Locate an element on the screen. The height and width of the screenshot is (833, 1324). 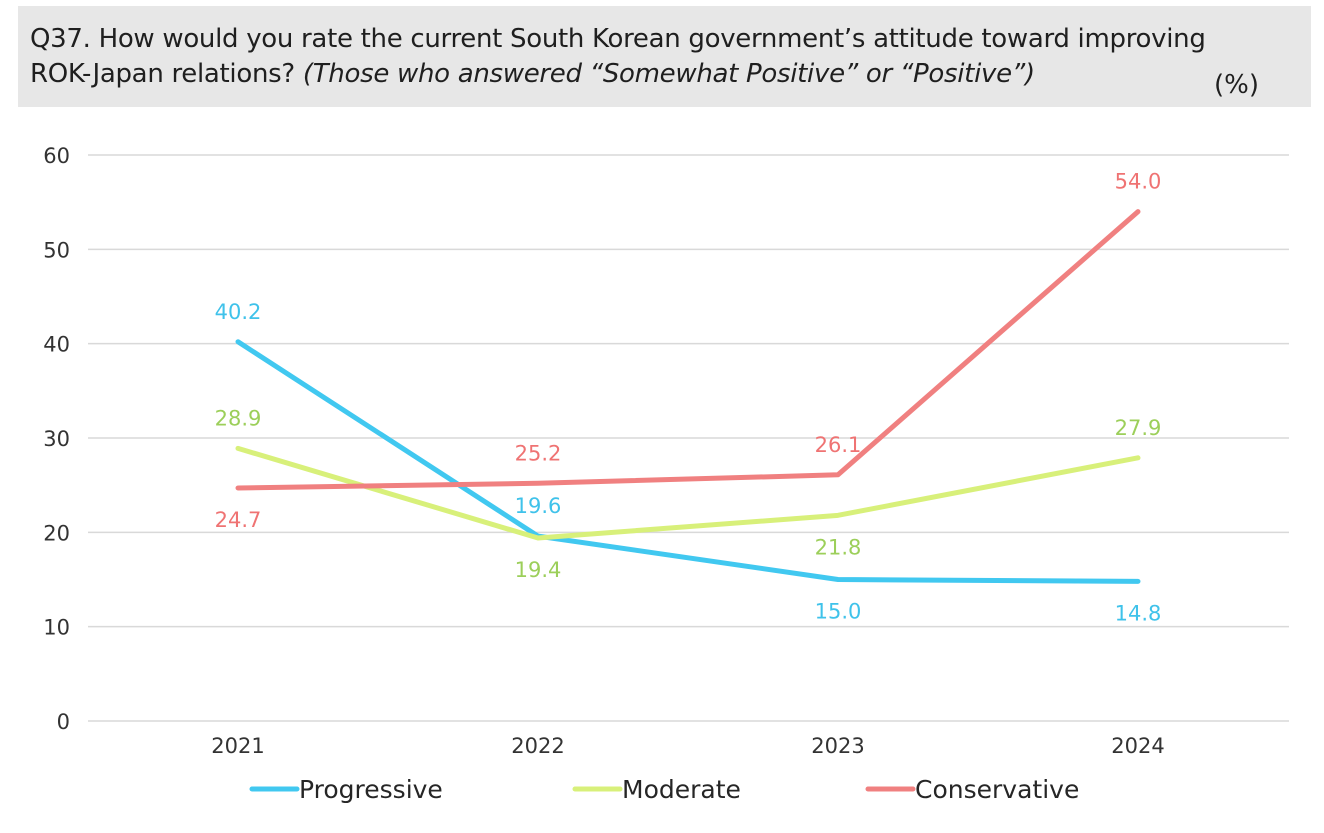
x-tick-label: 2023 is located at coordinates (837, 746).